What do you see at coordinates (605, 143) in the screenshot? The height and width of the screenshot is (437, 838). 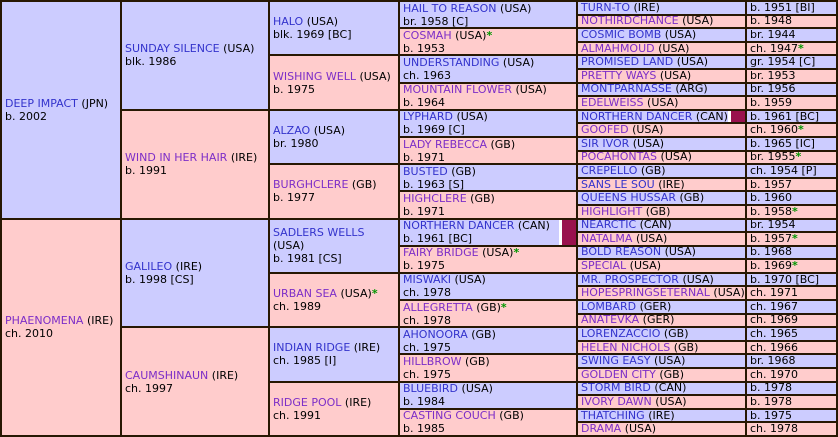 I see `link-sir-ivor: SIR IVOR` at bounding box center [605, 143].